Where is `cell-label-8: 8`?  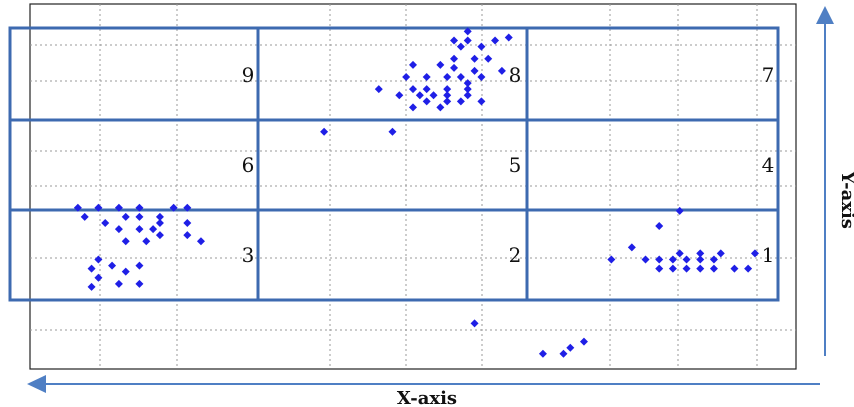
cell-label-8: 8 is located at coordinates (515, 75).